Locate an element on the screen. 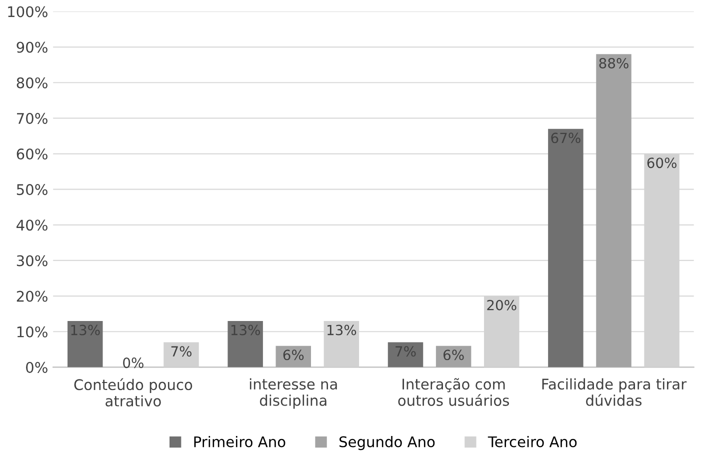 The image size is (708, 459). y-tick-label: 20% is located at coordinates (32, 296).